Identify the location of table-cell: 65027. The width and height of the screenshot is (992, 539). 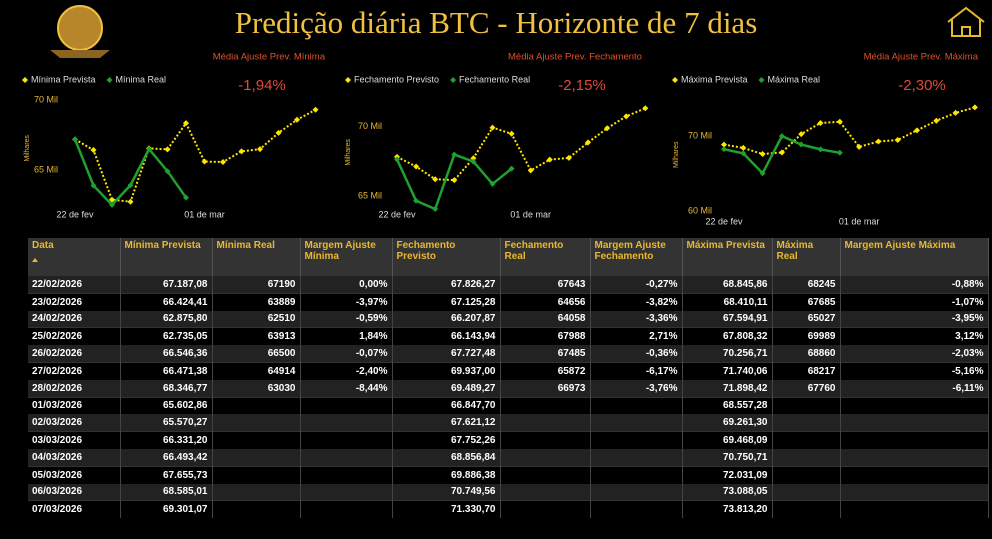
(806, 319).